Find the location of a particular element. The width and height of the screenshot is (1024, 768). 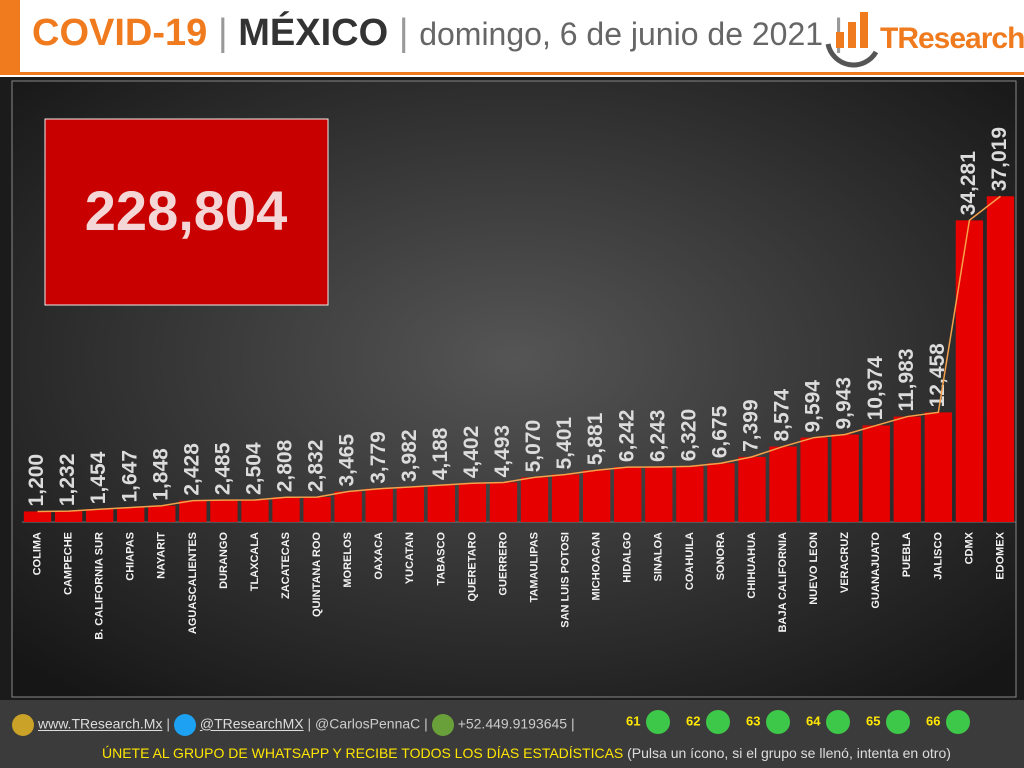

x-tick-label: ZACATECAS is located at coordinates (286, 565).